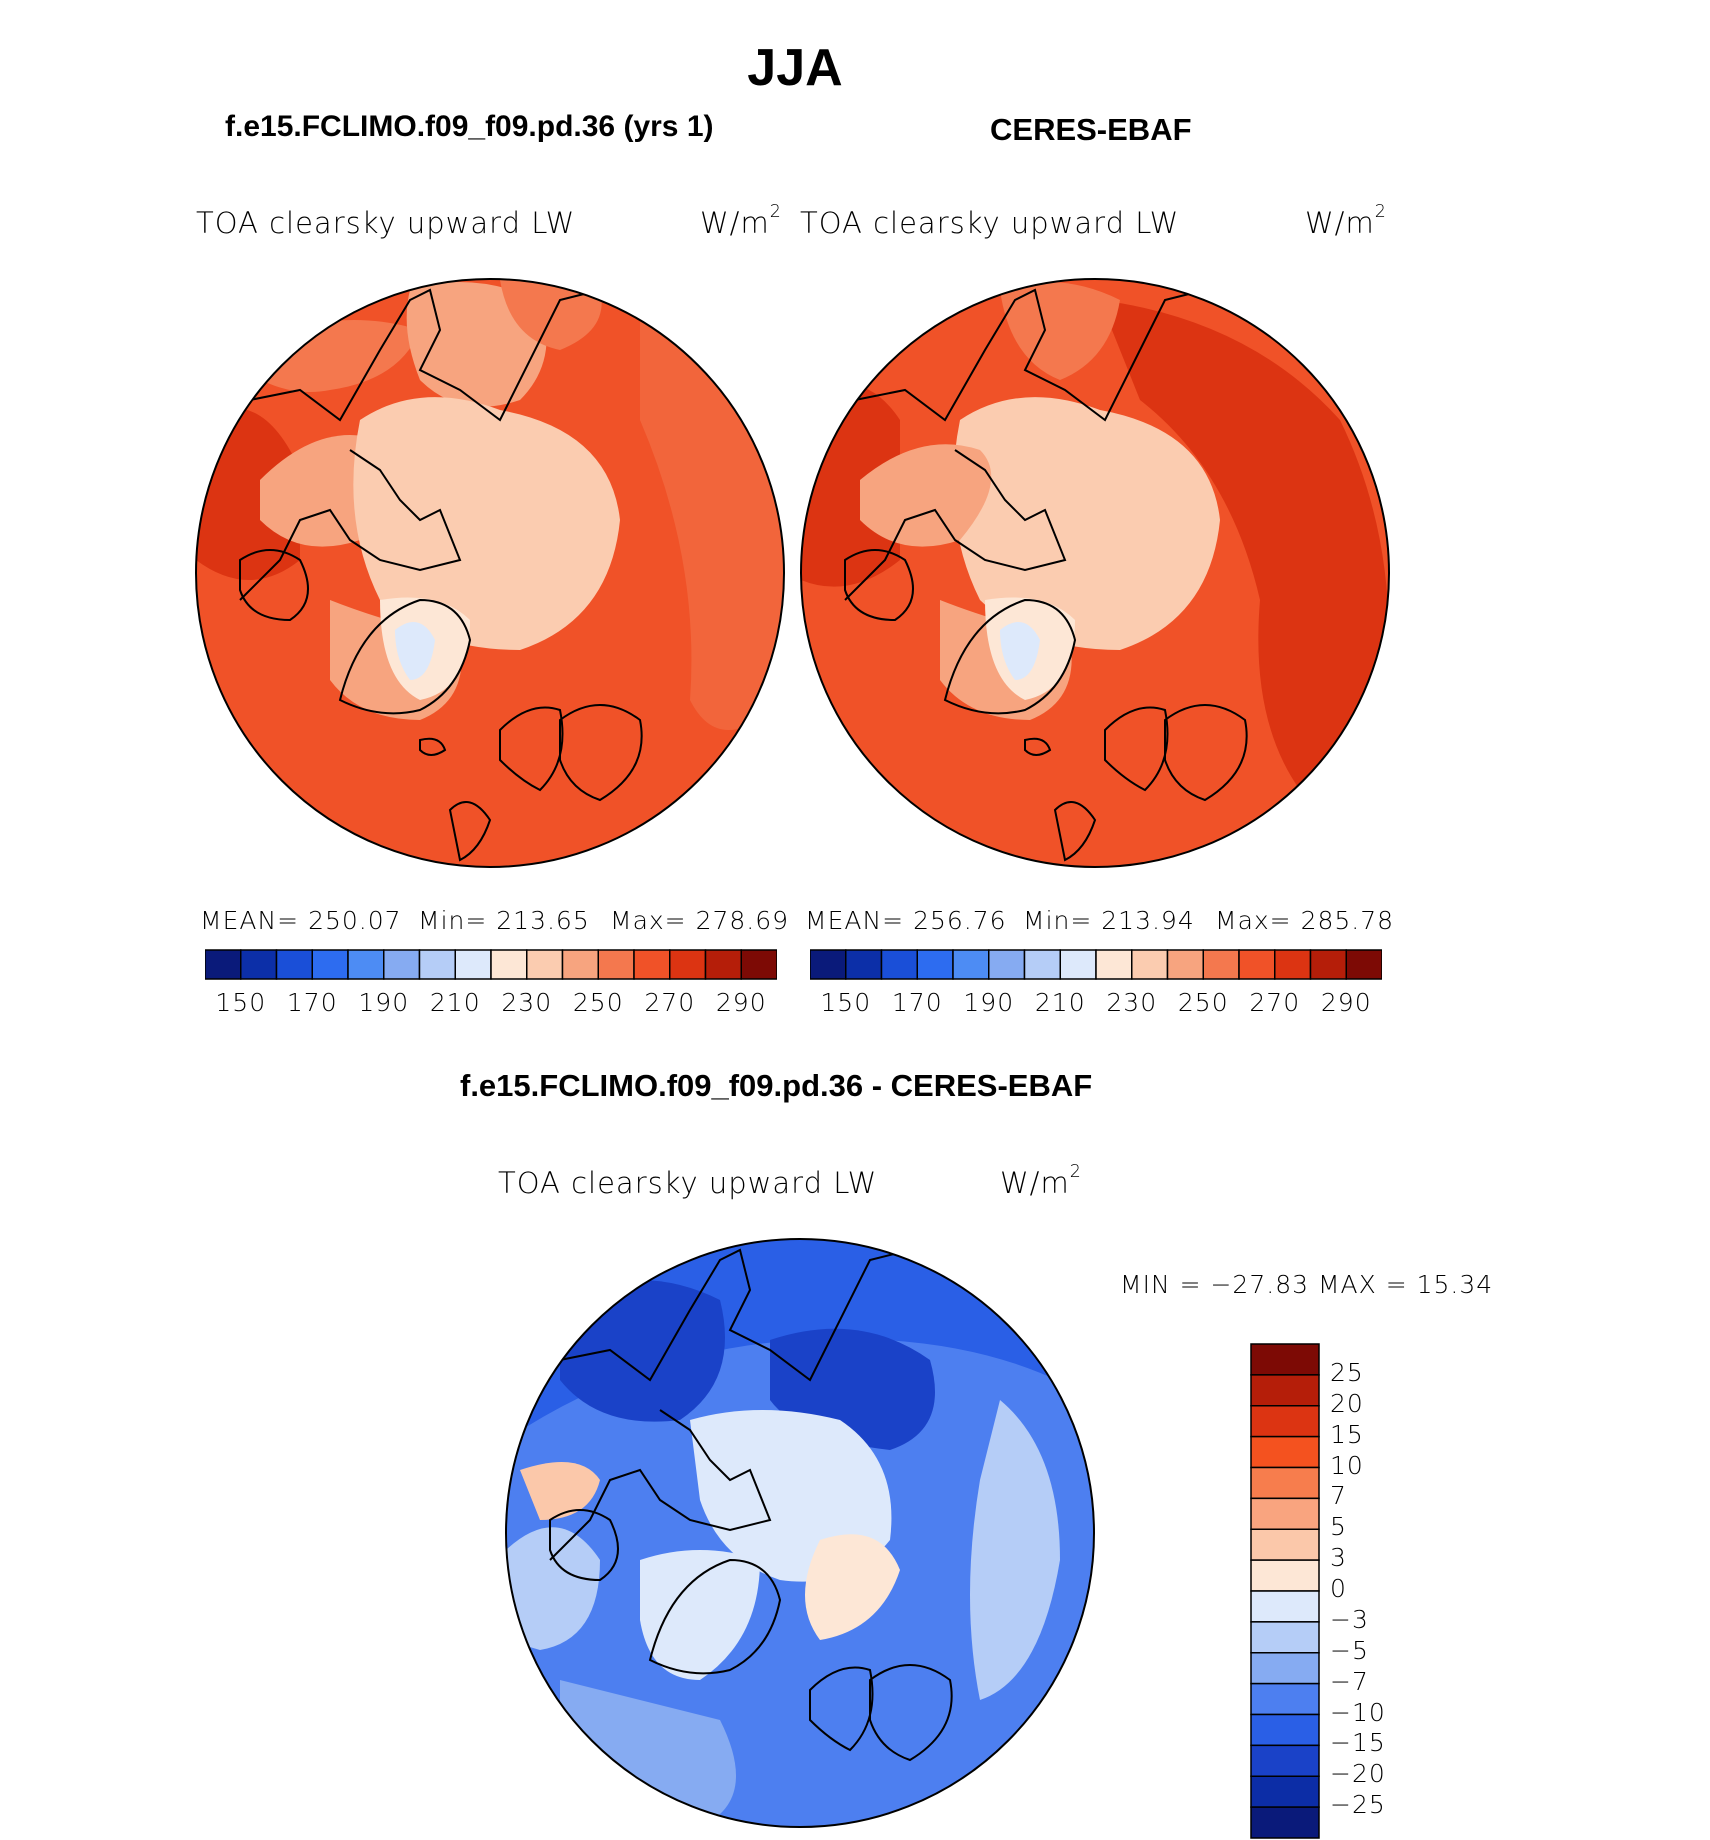  What do you see at coordinates (1346, 221) in the screenshot?
I see `right-panel-units: W/m2` at bounding box center [1346, 221].